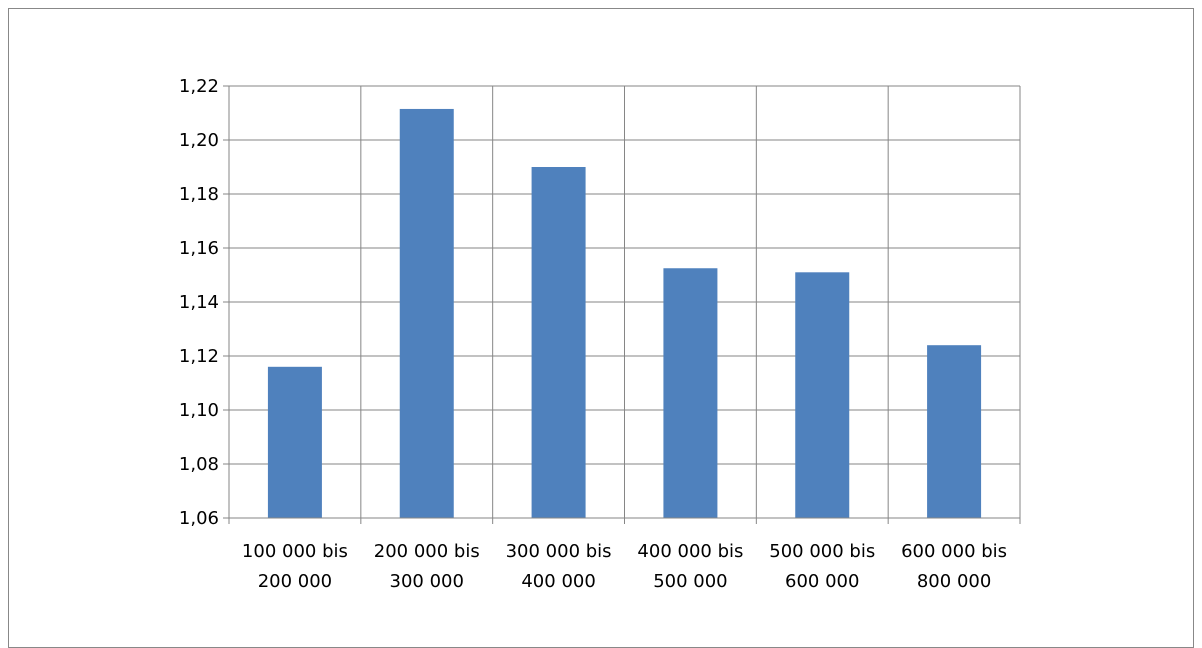 The width and height of the screenshot is (1202, 648). What do you see at coordinates (427, 551) in the screenshot?
I see `x-tick-label: 200 000 bis` at bounding box center [427, 551].